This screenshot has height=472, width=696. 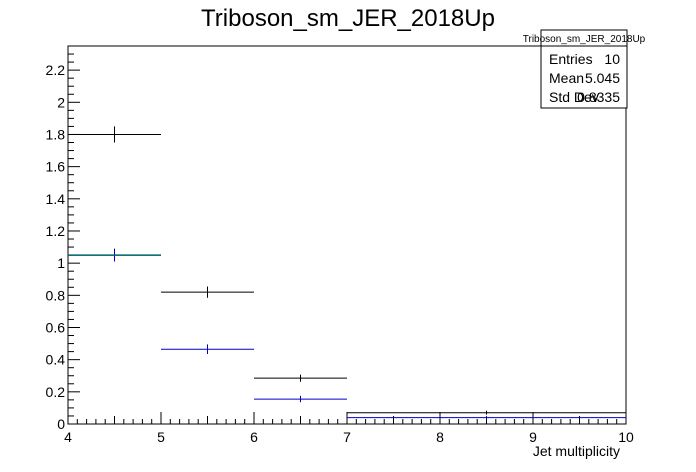 I want to click on chart-title: Triboson_sm_JER_2018Up, so click(x=348, y=18).